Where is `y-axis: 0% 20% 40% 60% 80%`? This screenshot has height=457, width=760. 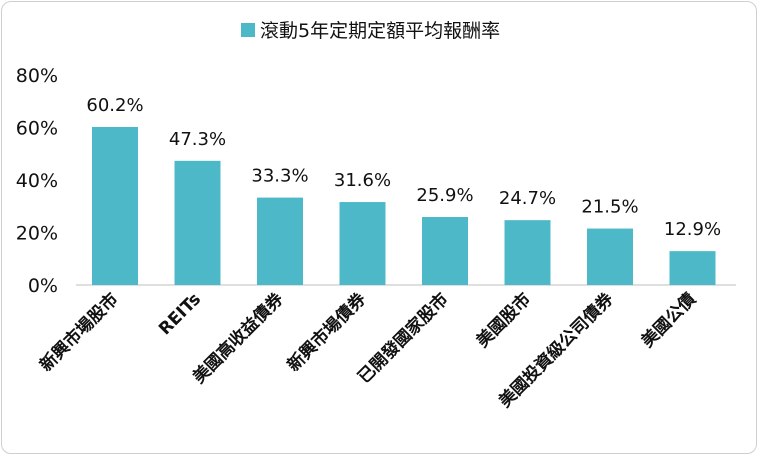
y-axis: 0% 20% 40% 60% 80% is located at coordinates (37, 181).